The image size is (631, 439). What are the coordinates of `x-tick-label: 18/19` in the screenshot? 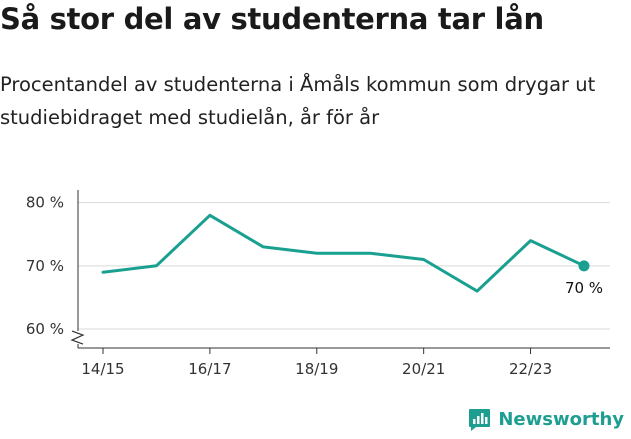 It's located at (316, 369).